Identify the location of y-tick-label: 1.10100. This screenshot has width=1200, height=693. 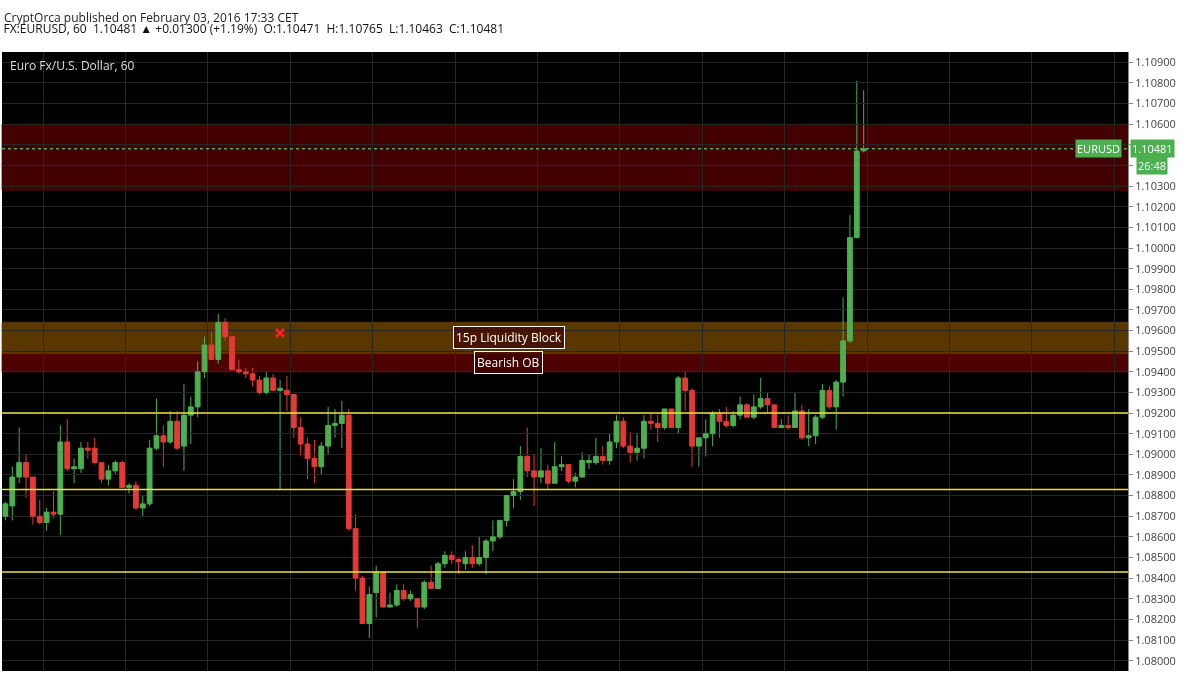
(1155, 227).